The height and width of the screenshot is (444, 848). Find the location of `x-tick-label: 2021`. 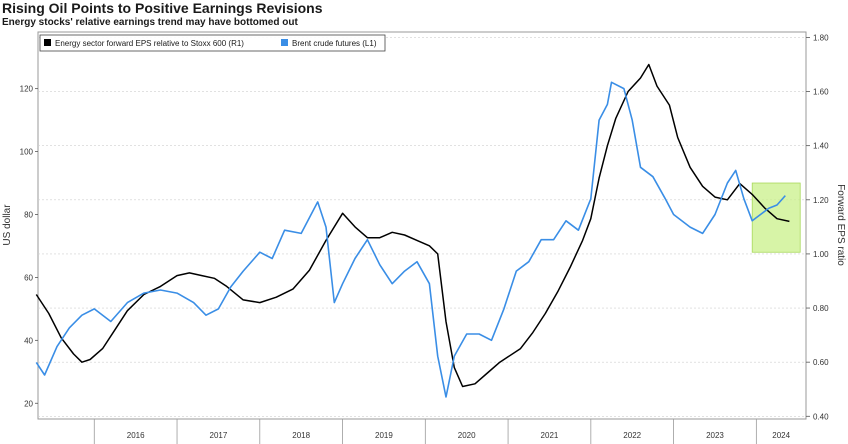

x-tick-label: 2021 is located at coordinates (550, 435).